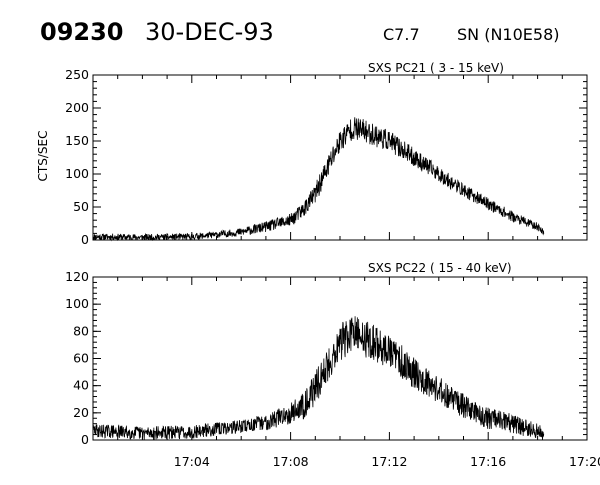 The width and height of the screenshot is (600, 485). What do you see at coordinates (401, 34) in the screenshot?
I see `flare-class: C7.7` at bounding box center [401, 34].